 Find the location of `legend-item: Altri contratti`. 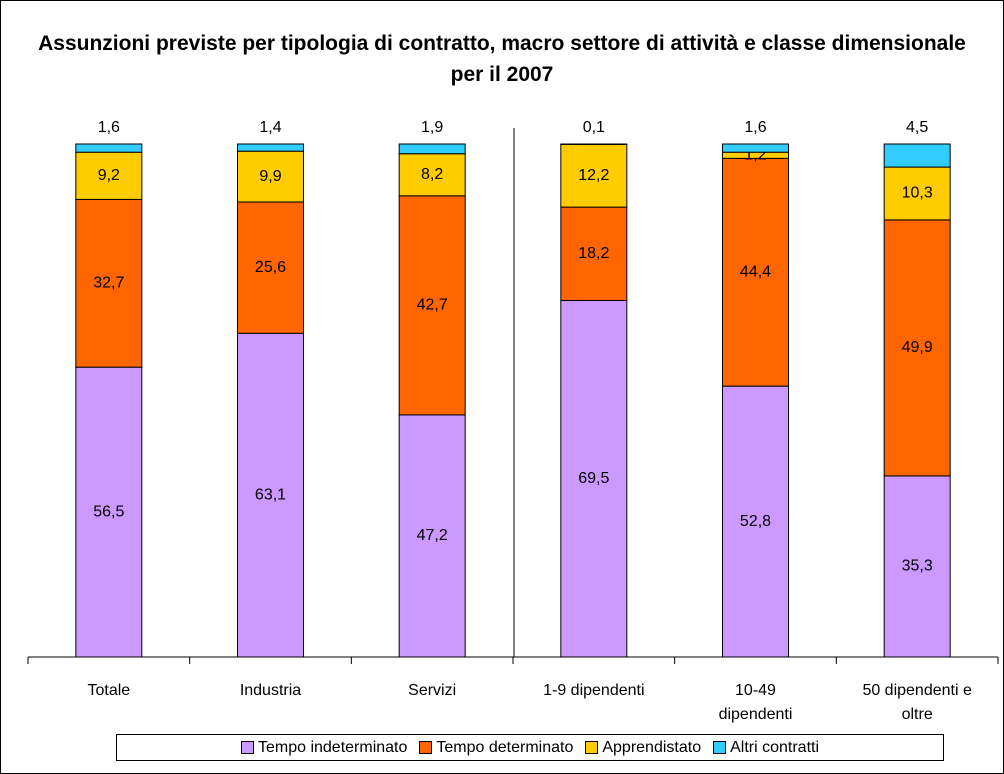

legend-item: Altri contratti is located at coordinates (766, 748).